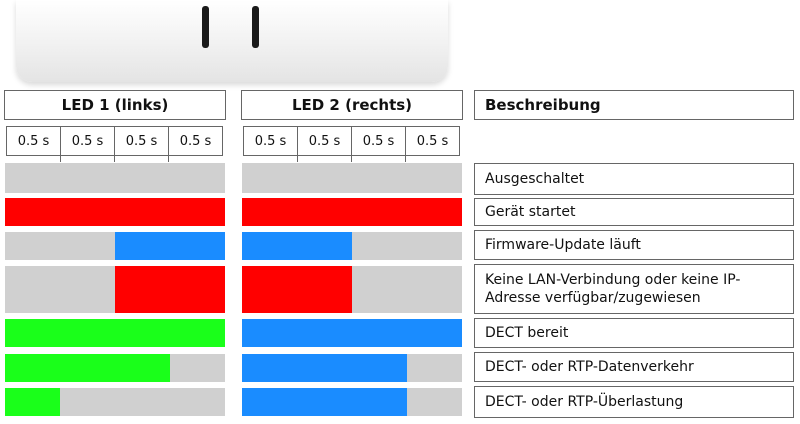 The height and width of the screenshot is (424, 800). I want to click on description-data-traffic: DECT- oder RTP-Datenverkehr, so click(634, 367).